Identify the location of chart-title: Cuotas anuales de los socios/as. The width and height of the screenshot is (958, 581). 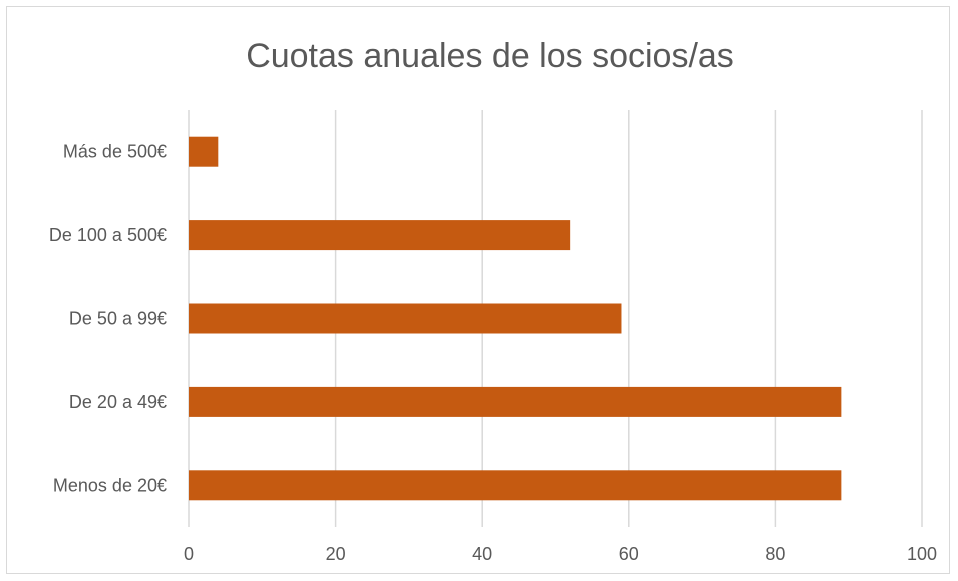
(490, 56).